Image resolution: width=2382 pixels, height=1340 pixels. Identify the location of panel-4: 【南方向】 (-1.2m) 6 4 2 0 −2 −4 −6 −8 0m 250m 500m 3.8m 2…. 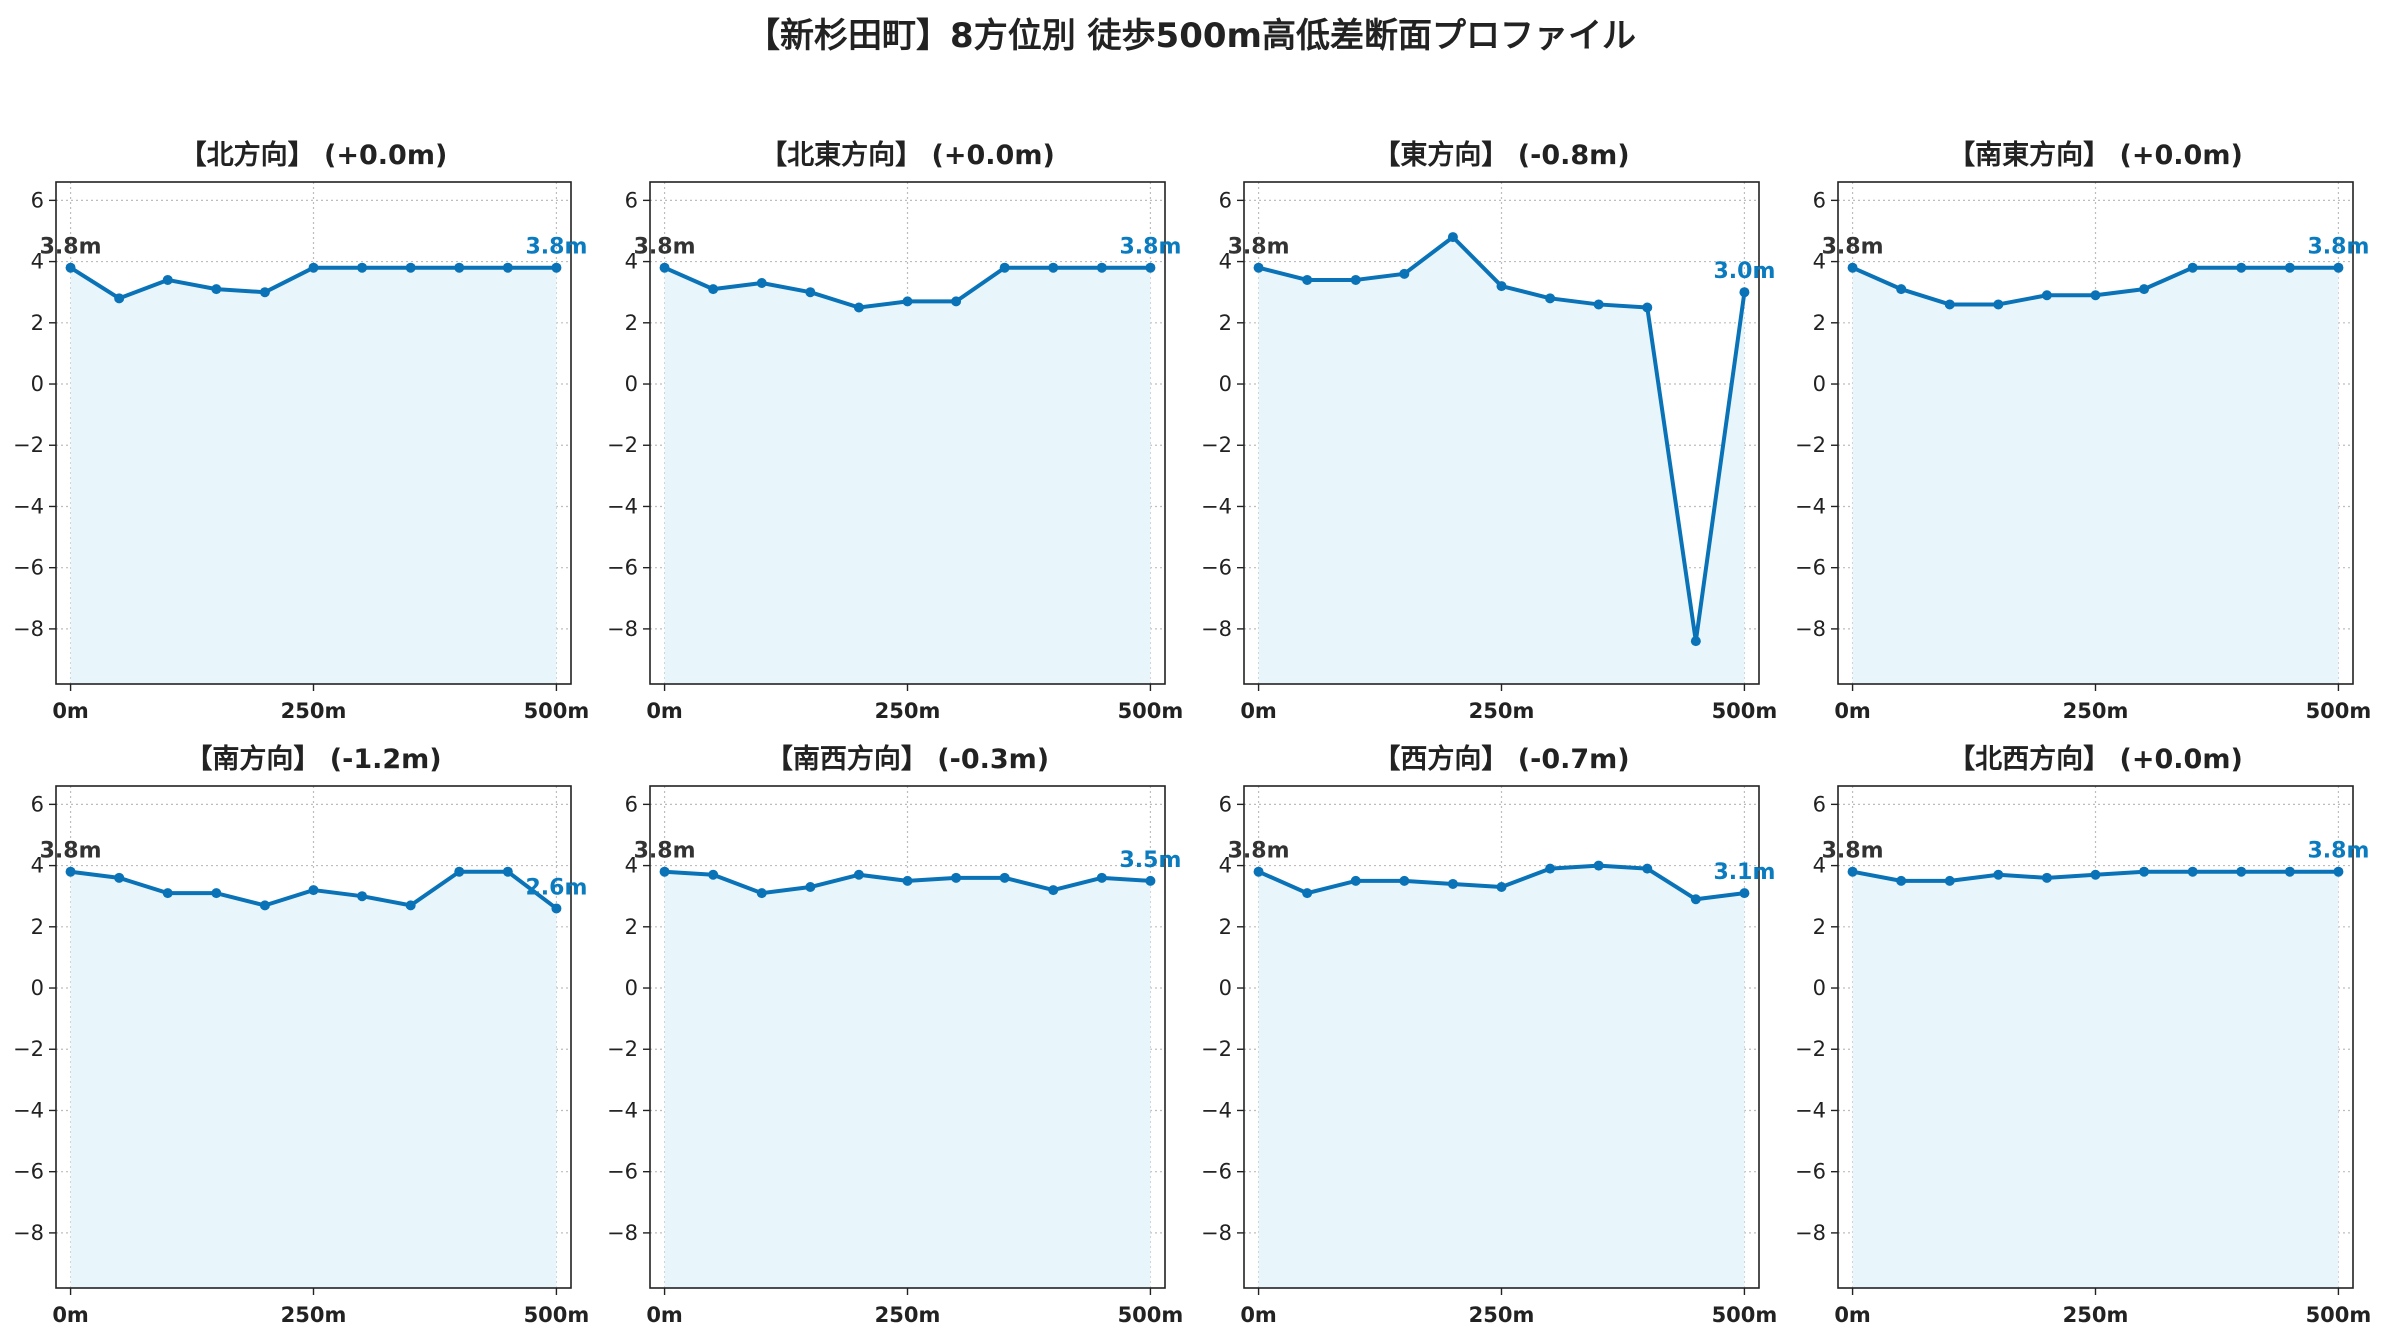
(301, 1035).